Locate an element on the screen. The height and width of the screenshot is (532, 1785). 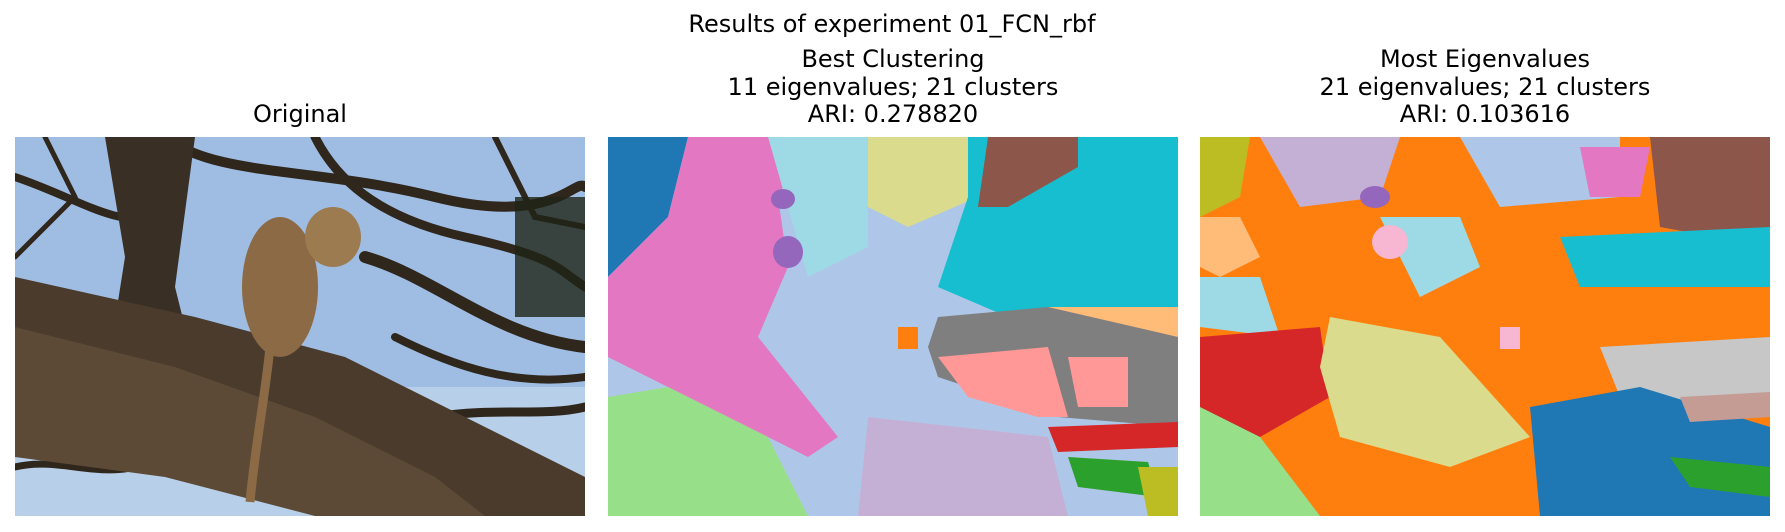
panel-title: Best Clustering is located at coordinates (892, 59).